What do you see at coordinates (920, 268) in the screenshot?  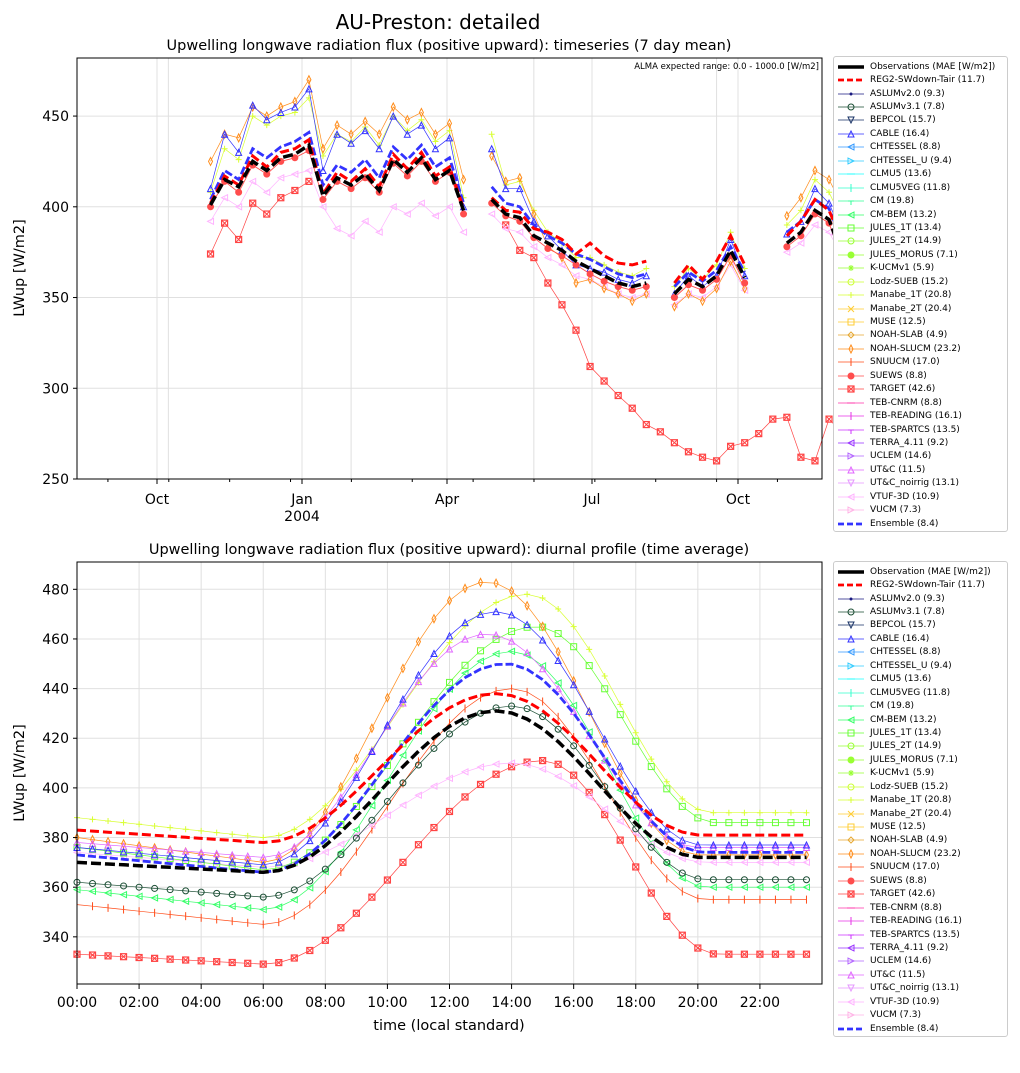 I see `legend-item: K-UCMv1 (5.9)` at bounding box center [920, 268].